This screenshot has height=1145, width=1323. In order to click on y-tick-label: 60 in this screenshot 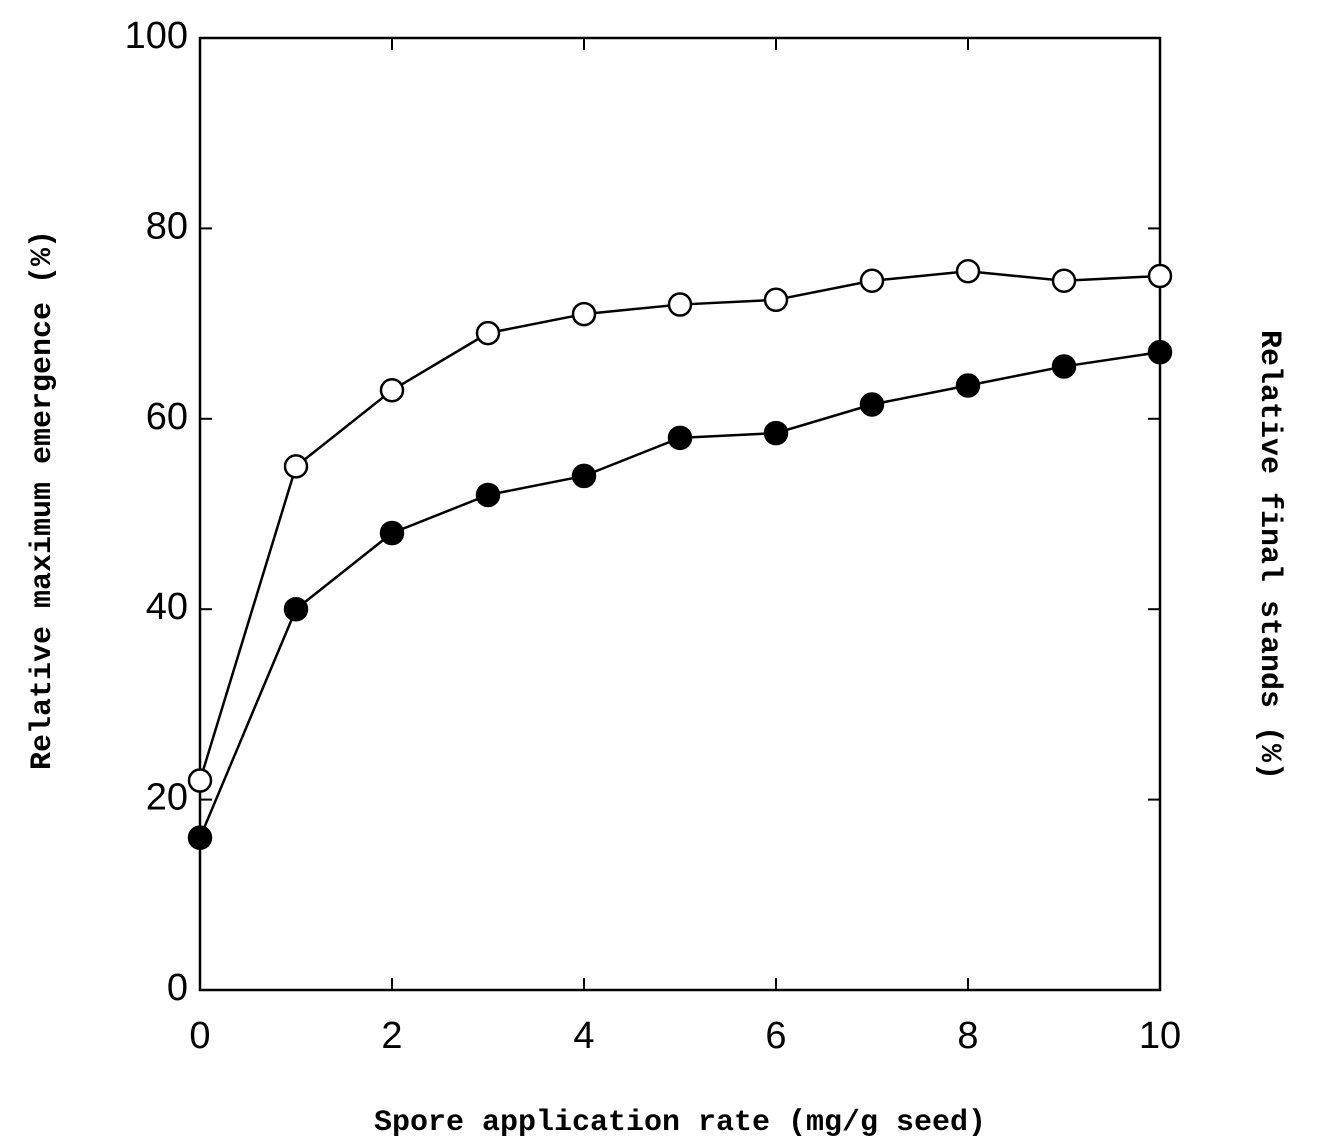, I will do `click(167, 417)`.